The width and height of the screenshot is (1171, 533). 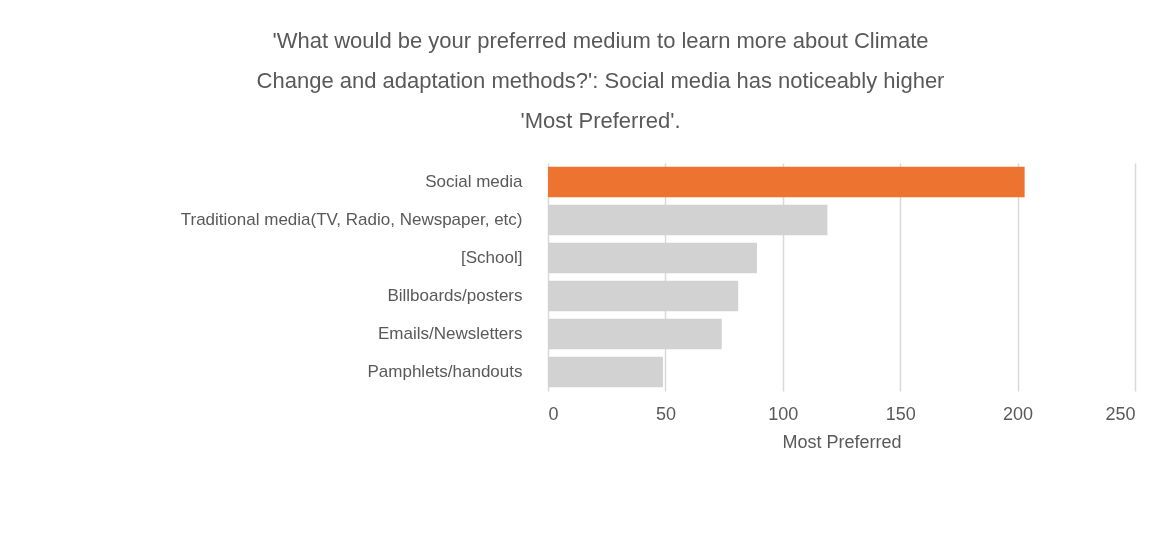 What do you see at coordinates (783, 413) in the screenshot?
I see `x-tick-label: 100` at bounding box center [783, 413].